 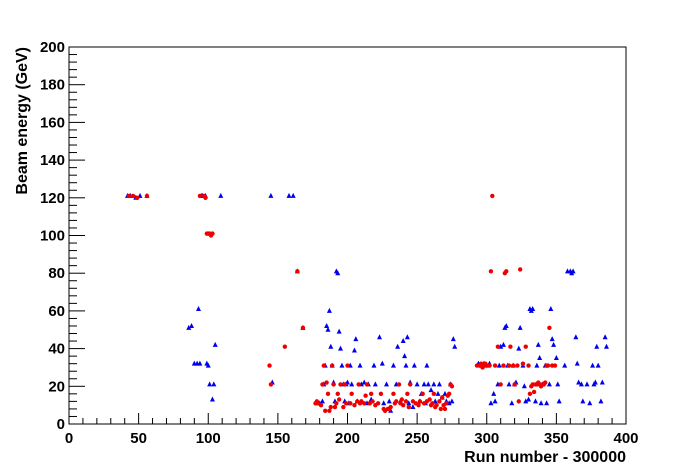 I want to click on y-tick-label: 20, so click(x=56, y=386).